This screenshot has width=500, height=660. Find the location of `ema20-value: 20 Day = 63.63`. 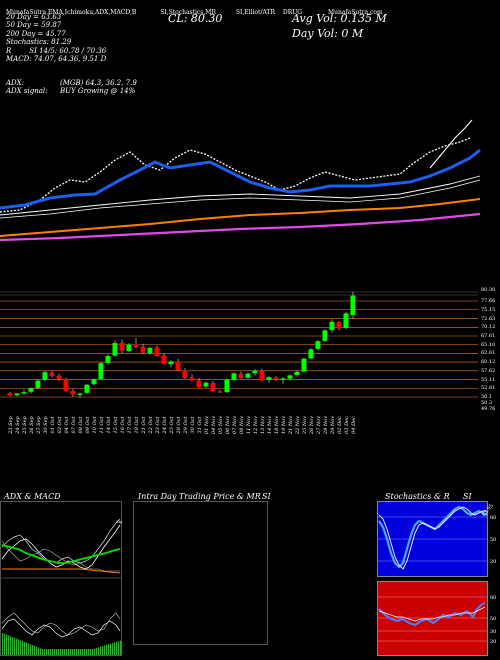

ema20-value: 20 Day = 63.63 is located at coordinates (34, 17).